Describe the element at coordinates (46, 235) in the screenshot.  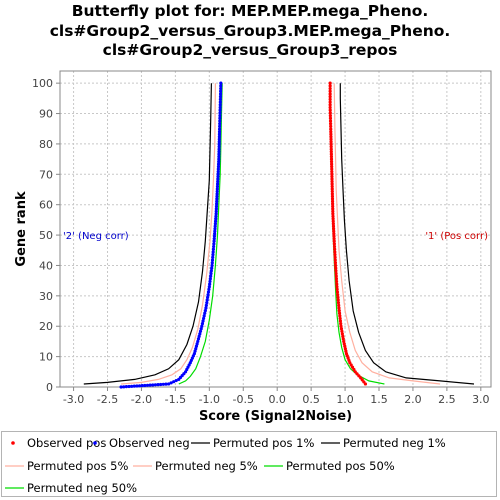
I see `y-tick-label: 50` at that location.